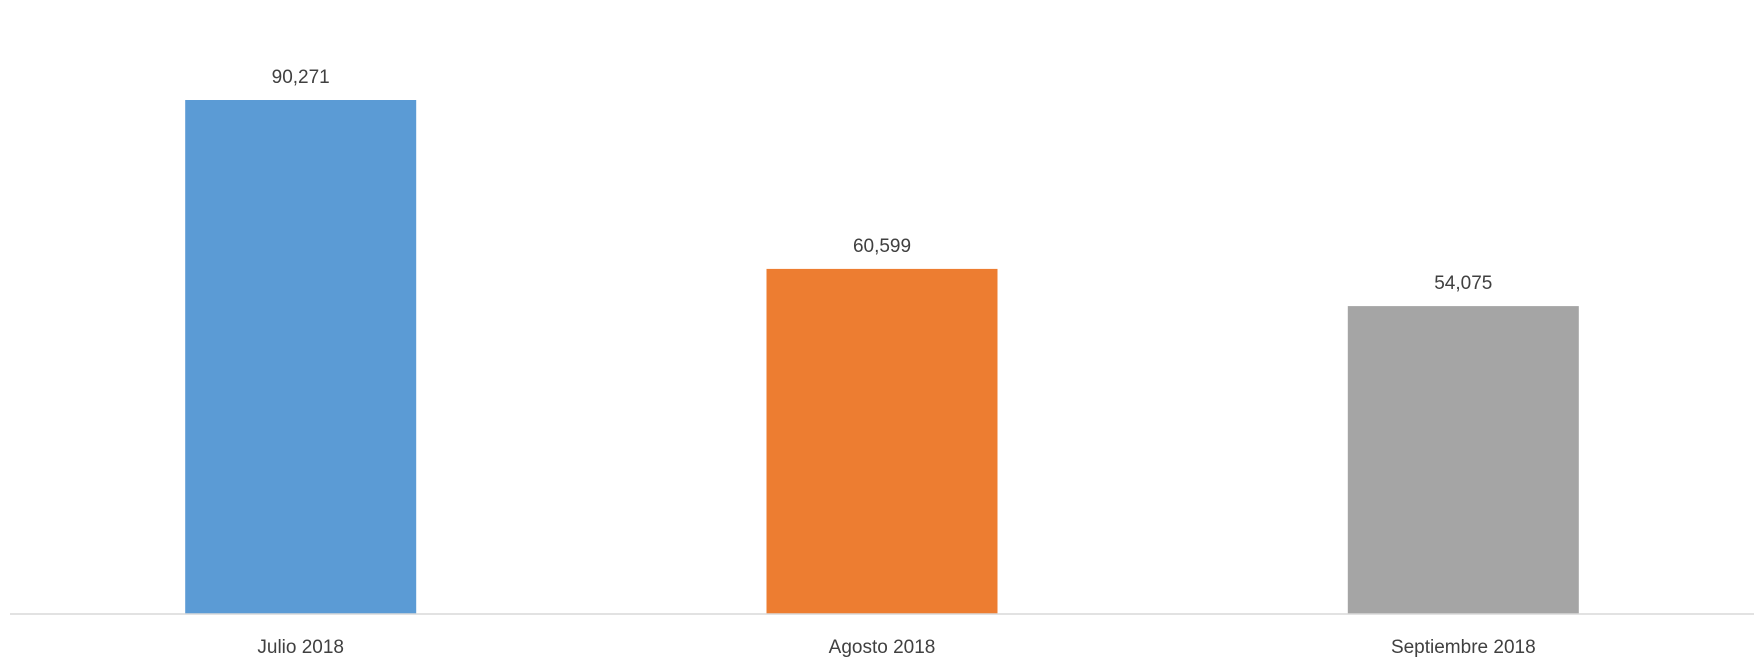 This screenshot has width=1754, height=659. I want to click on x-axis-tick-labels: Julio 2018 Agosto 2018 Septiembre 2018, so click(896, 647).